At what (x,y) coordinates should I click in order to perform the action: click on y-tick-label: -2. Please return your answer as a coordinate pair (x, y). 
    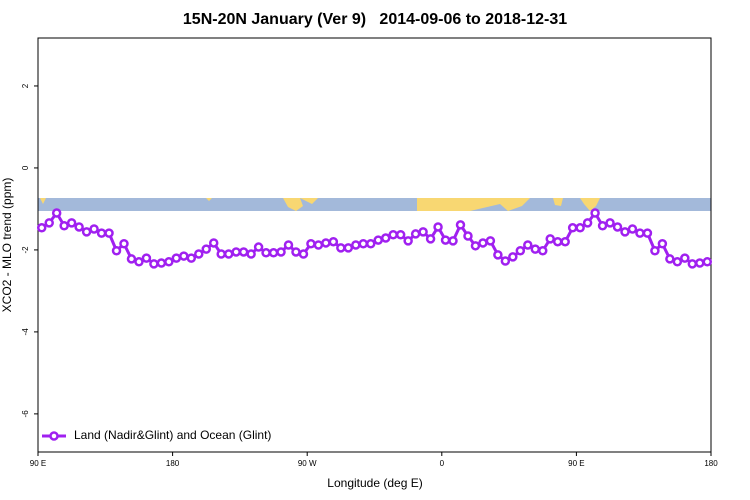
    Looking at the image, I should click on (25, 250).